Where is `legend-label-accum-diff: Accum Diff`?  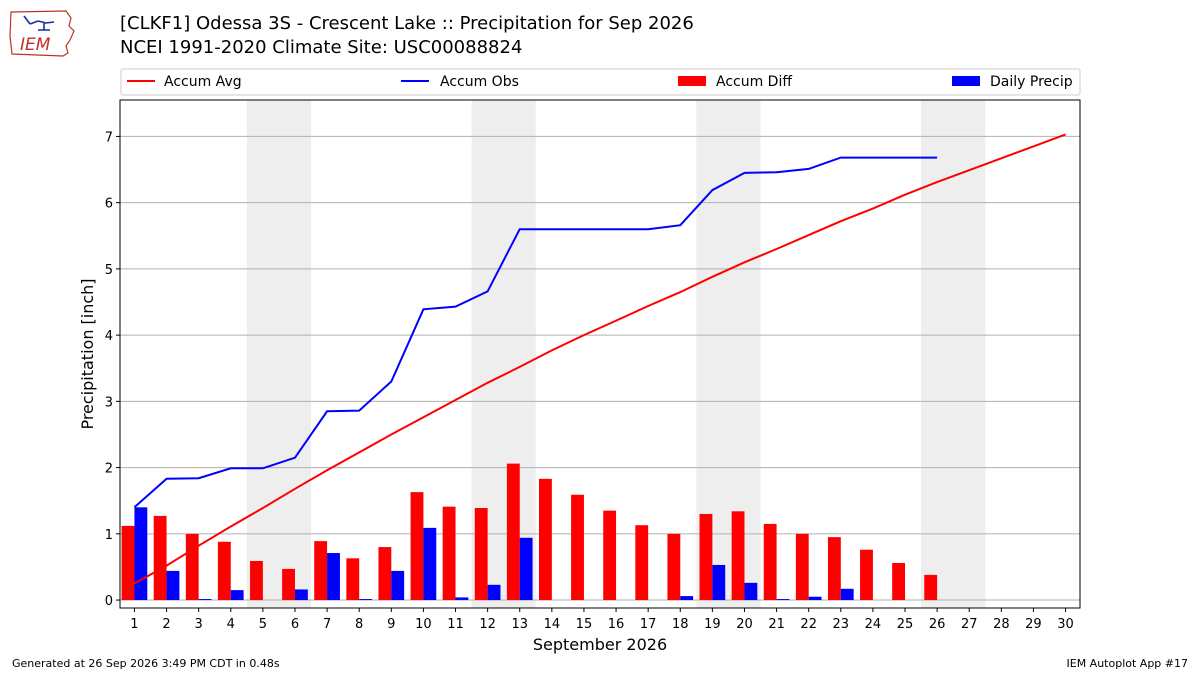
legend-label-accum-diff: Accum Diff is located at coordinates (754, 82).